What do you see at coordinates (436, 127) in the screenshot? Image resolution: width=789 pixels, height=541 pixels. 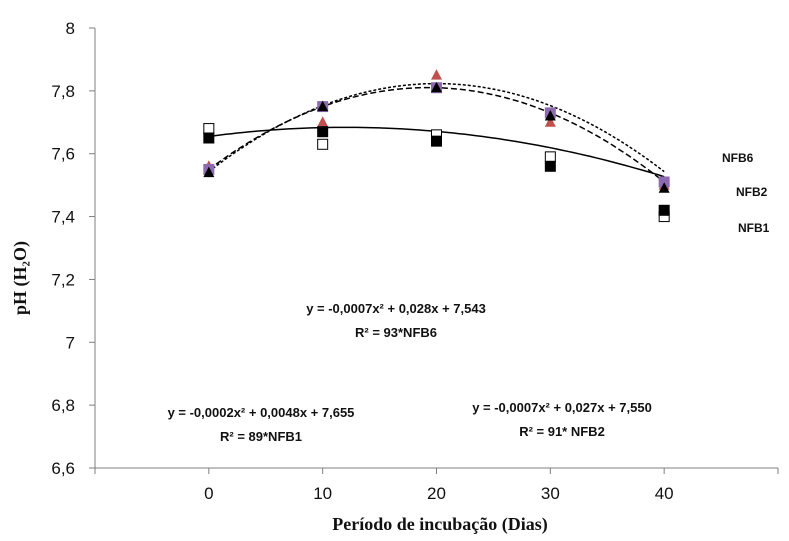 I see `fit-curve-nfb6` at bounding box center [436, 127].